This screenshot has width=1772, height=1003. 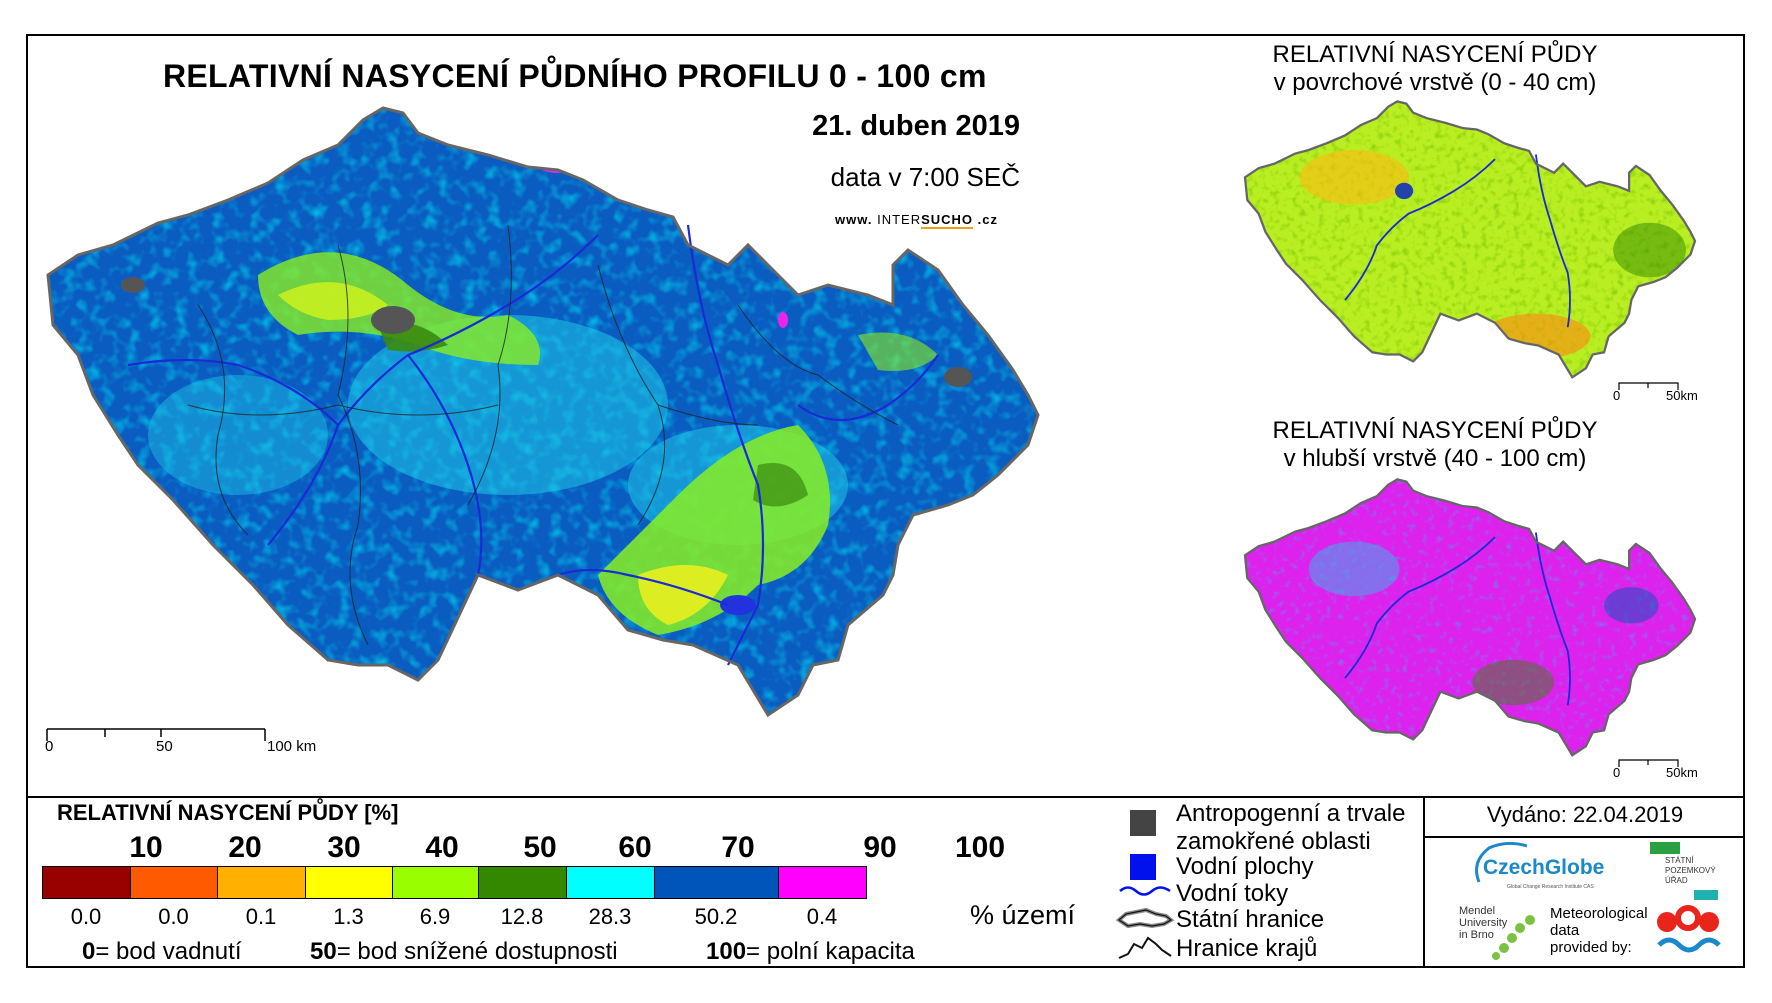 What do you see at coordinates (1617, 772) in the screenshot?
I see `inset-bottom-scale-0: 0` at bounding box center [1617, 772].